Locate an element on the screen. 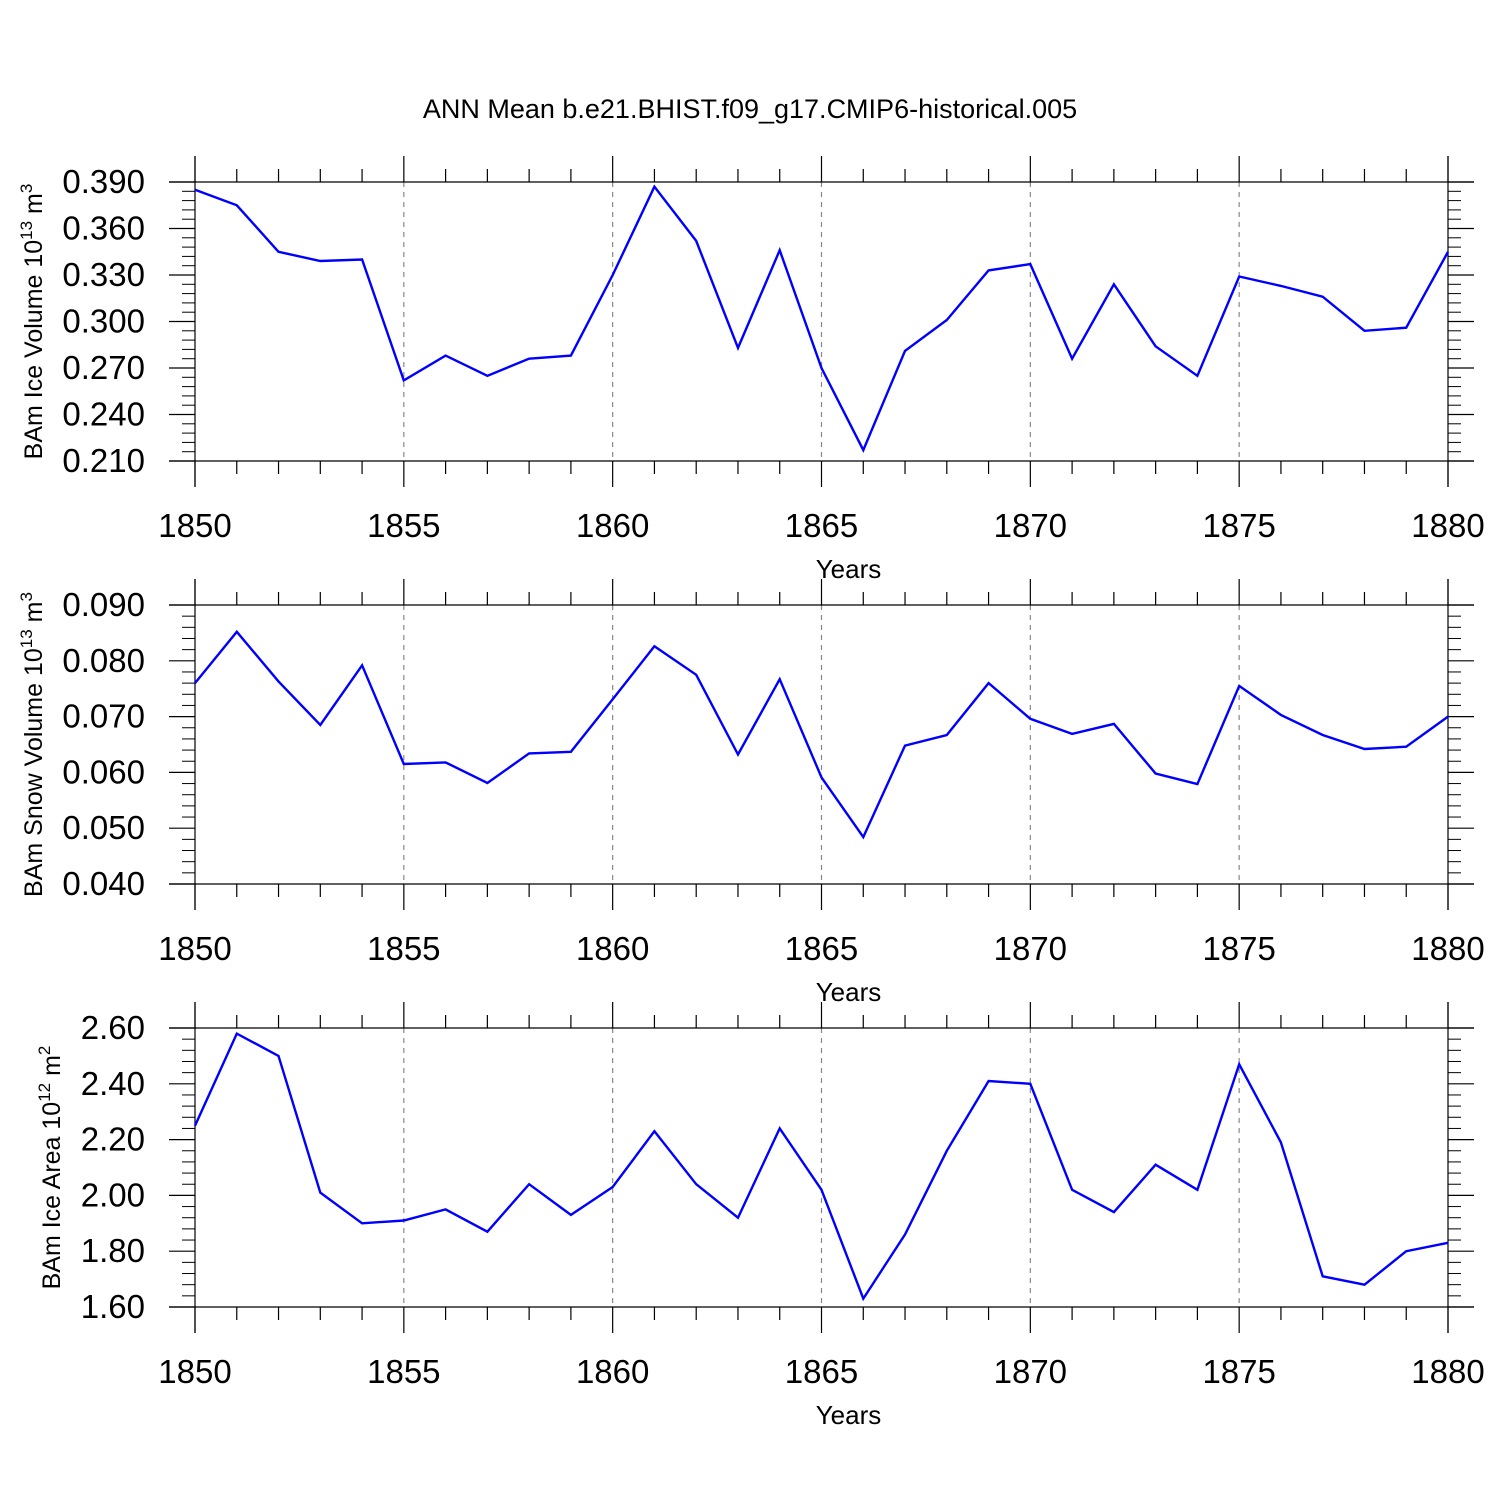 This screenshot has height=1500, width=1500. series-line is located at coordinates (821, 734).